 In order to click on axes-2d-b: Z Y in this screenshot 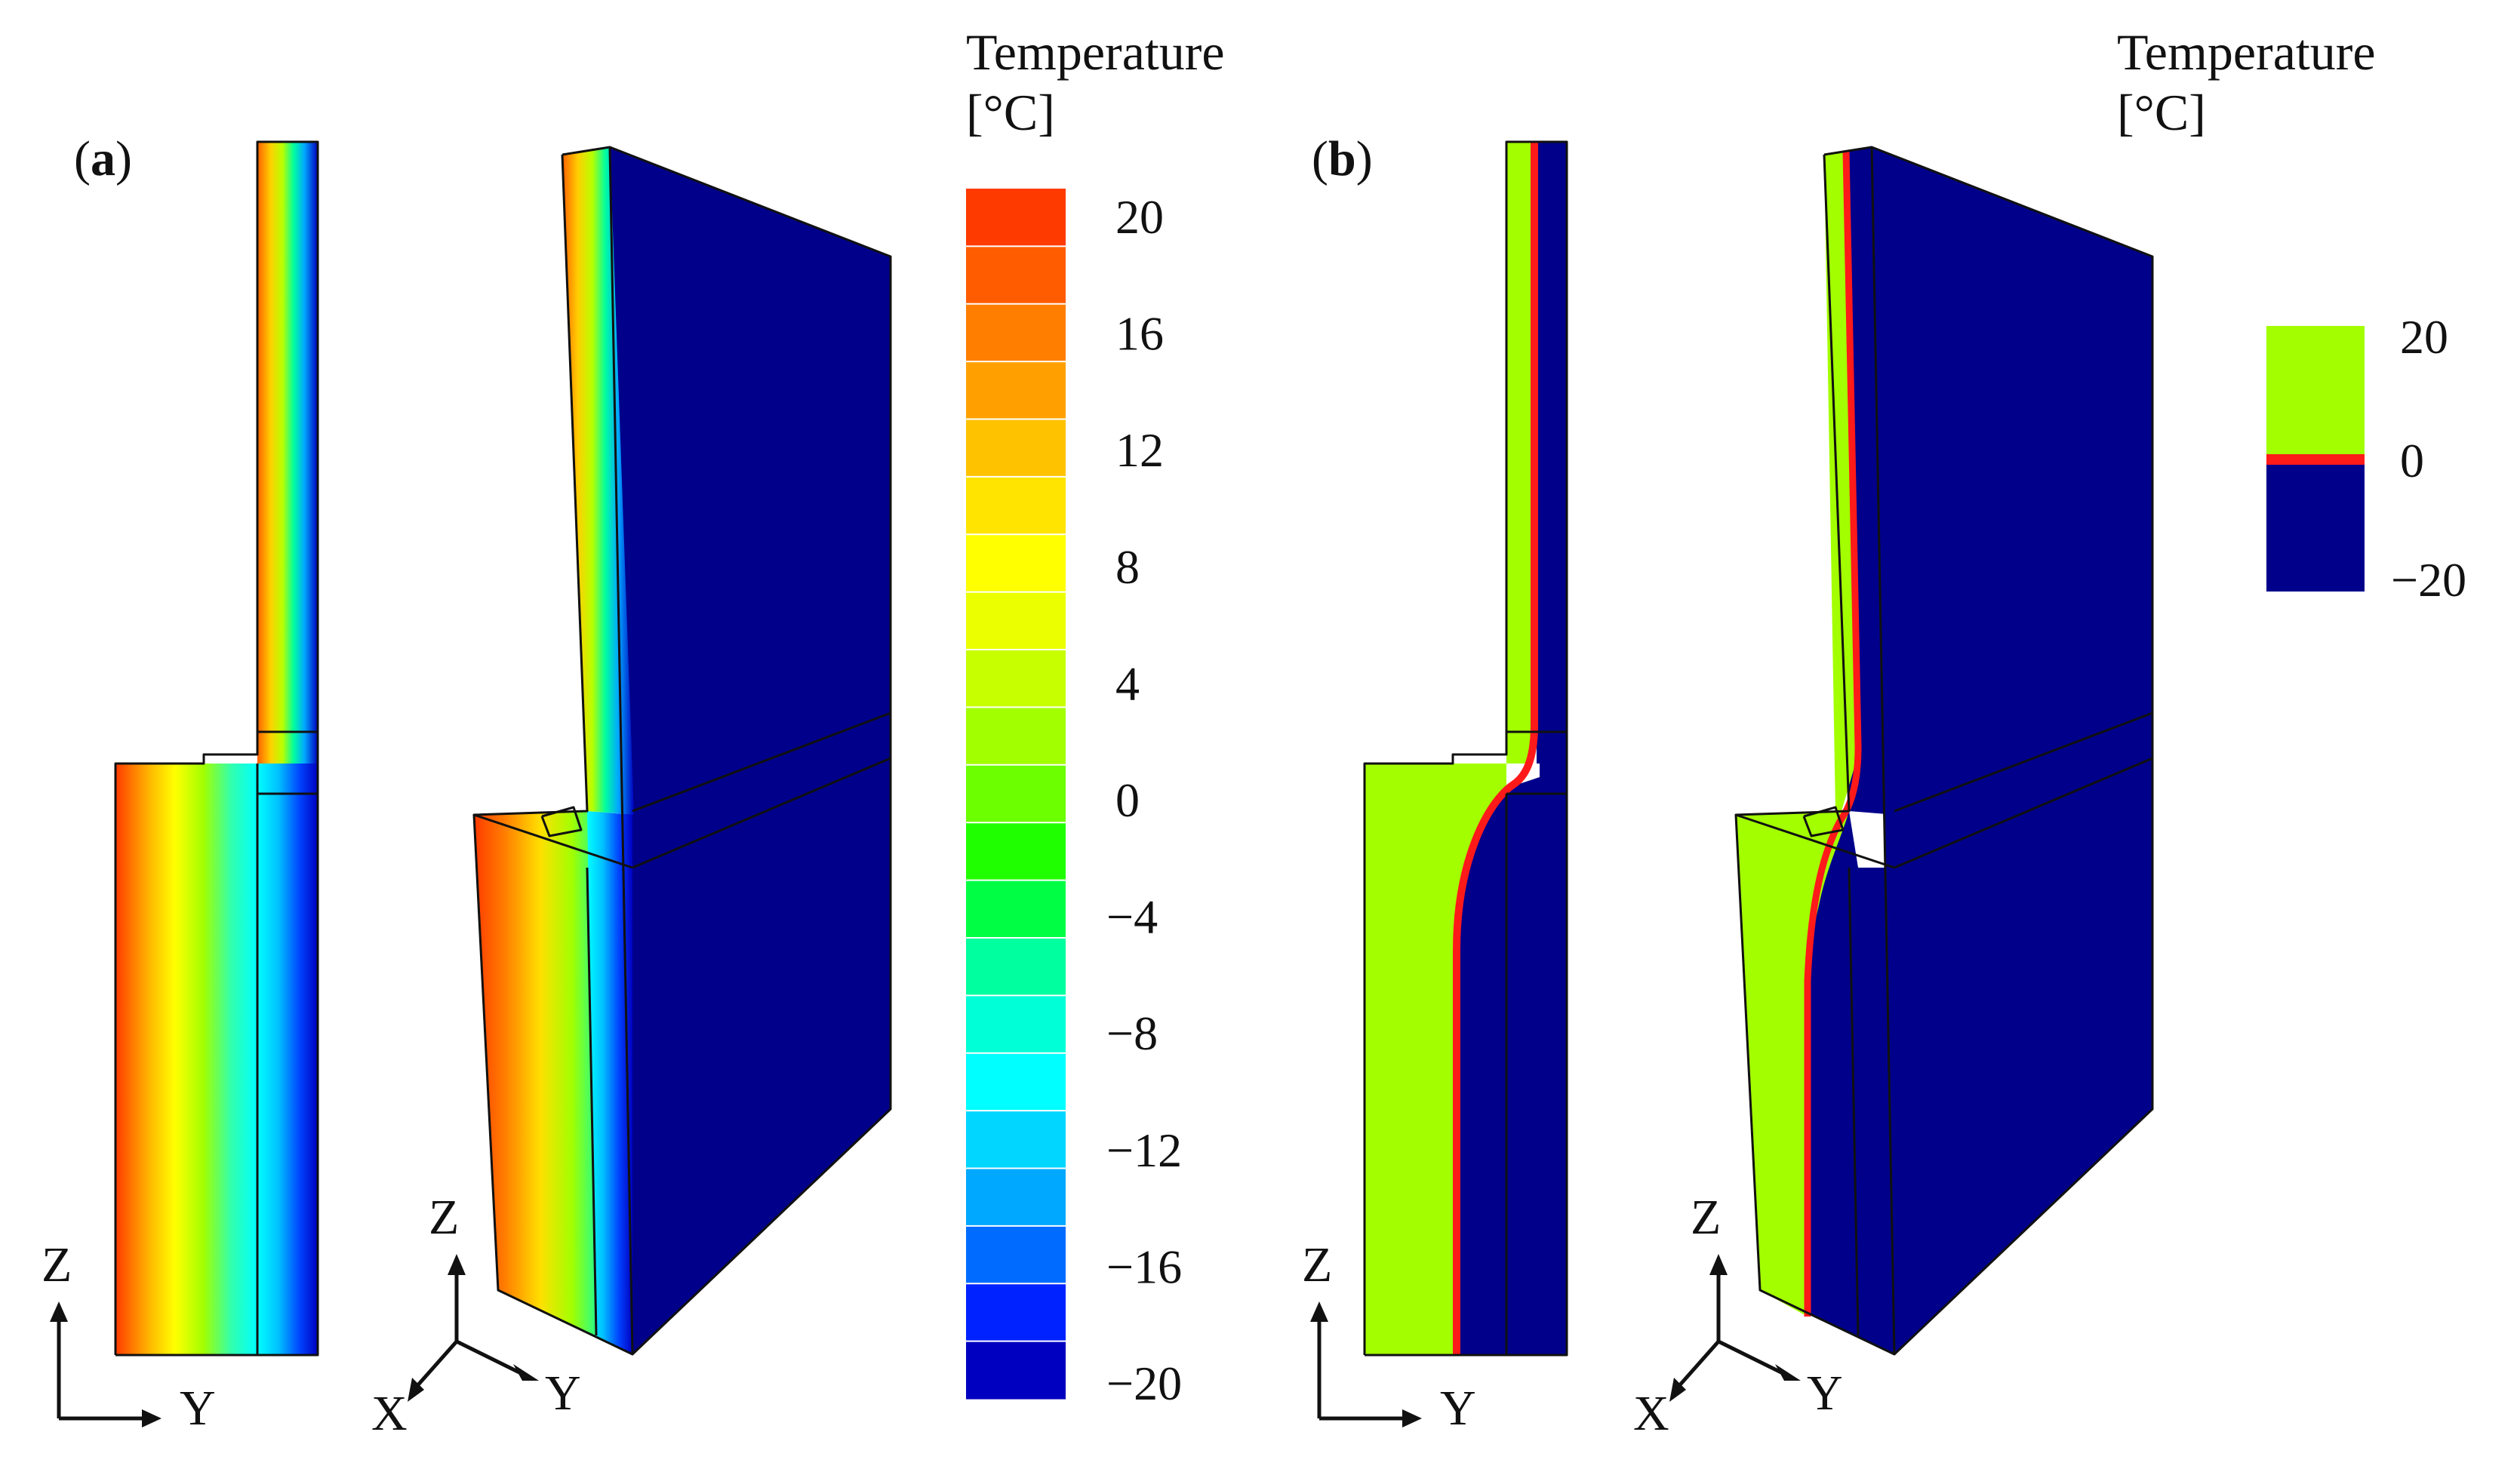, I will do `click(1389, 1336)`.